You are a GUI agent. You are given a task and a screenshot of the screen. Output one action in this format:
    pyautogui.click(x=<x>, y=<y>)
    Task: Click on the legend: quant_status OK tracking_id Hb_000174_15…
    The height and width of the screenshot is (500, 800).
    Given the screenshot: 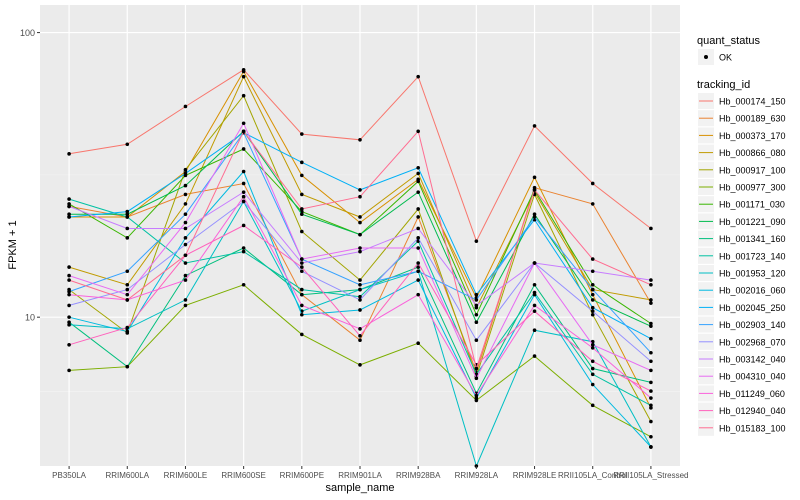 What is the action you would take?
    pyautogui.click(x=741, y=235)
    